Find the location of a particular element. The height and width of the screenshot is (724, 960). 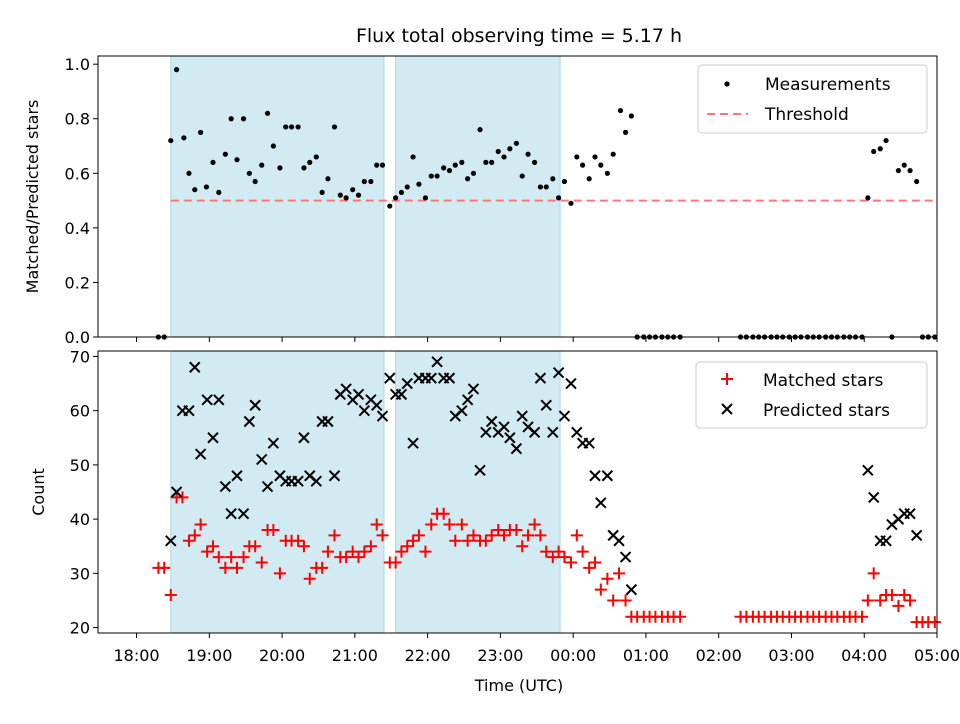

x-tick-label: 00:00 is located at coordinates (573, 655).